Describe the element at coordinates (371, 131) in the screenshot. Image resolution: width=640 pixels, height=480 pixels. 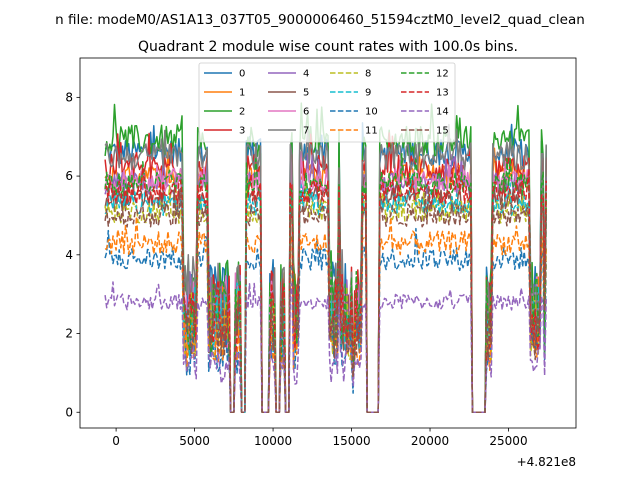
I see `legend-label-11: 11` at that location.